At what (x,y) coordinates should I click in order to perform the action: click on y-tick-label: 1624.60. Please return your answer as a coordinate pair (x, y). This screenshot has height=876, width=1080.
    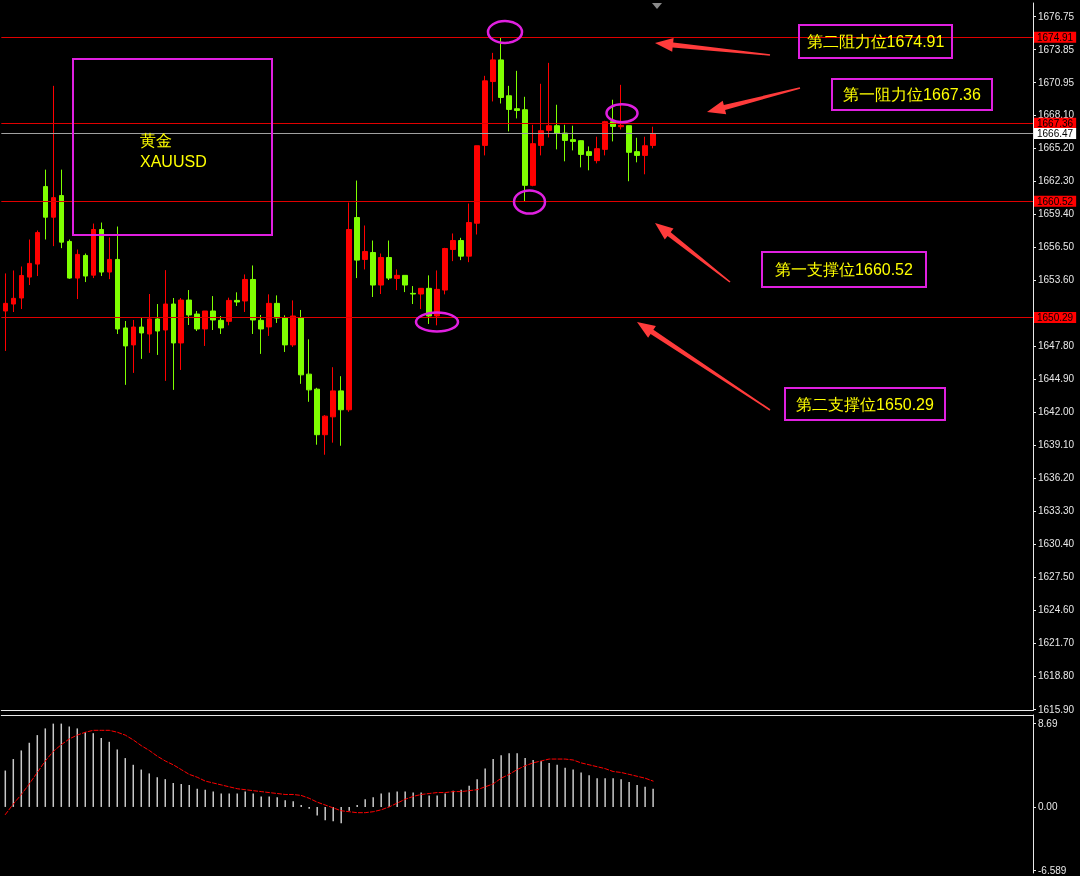
    Looking at the image, I should click on (1056, 610).